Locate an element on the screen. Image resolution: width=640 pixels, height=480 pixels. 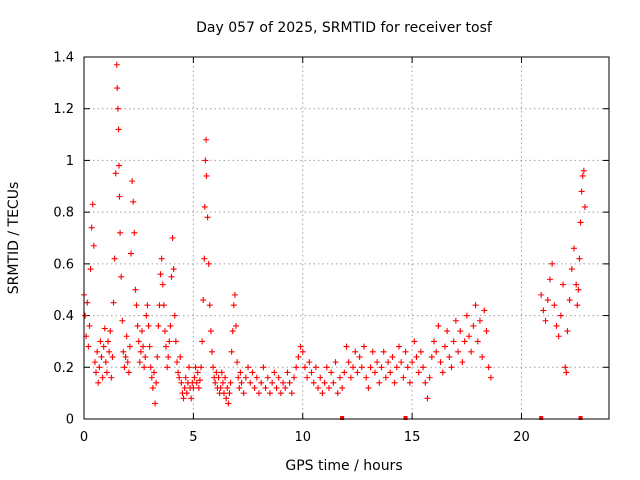
x-tick-label: 10 is located at coordinates (302, 437).